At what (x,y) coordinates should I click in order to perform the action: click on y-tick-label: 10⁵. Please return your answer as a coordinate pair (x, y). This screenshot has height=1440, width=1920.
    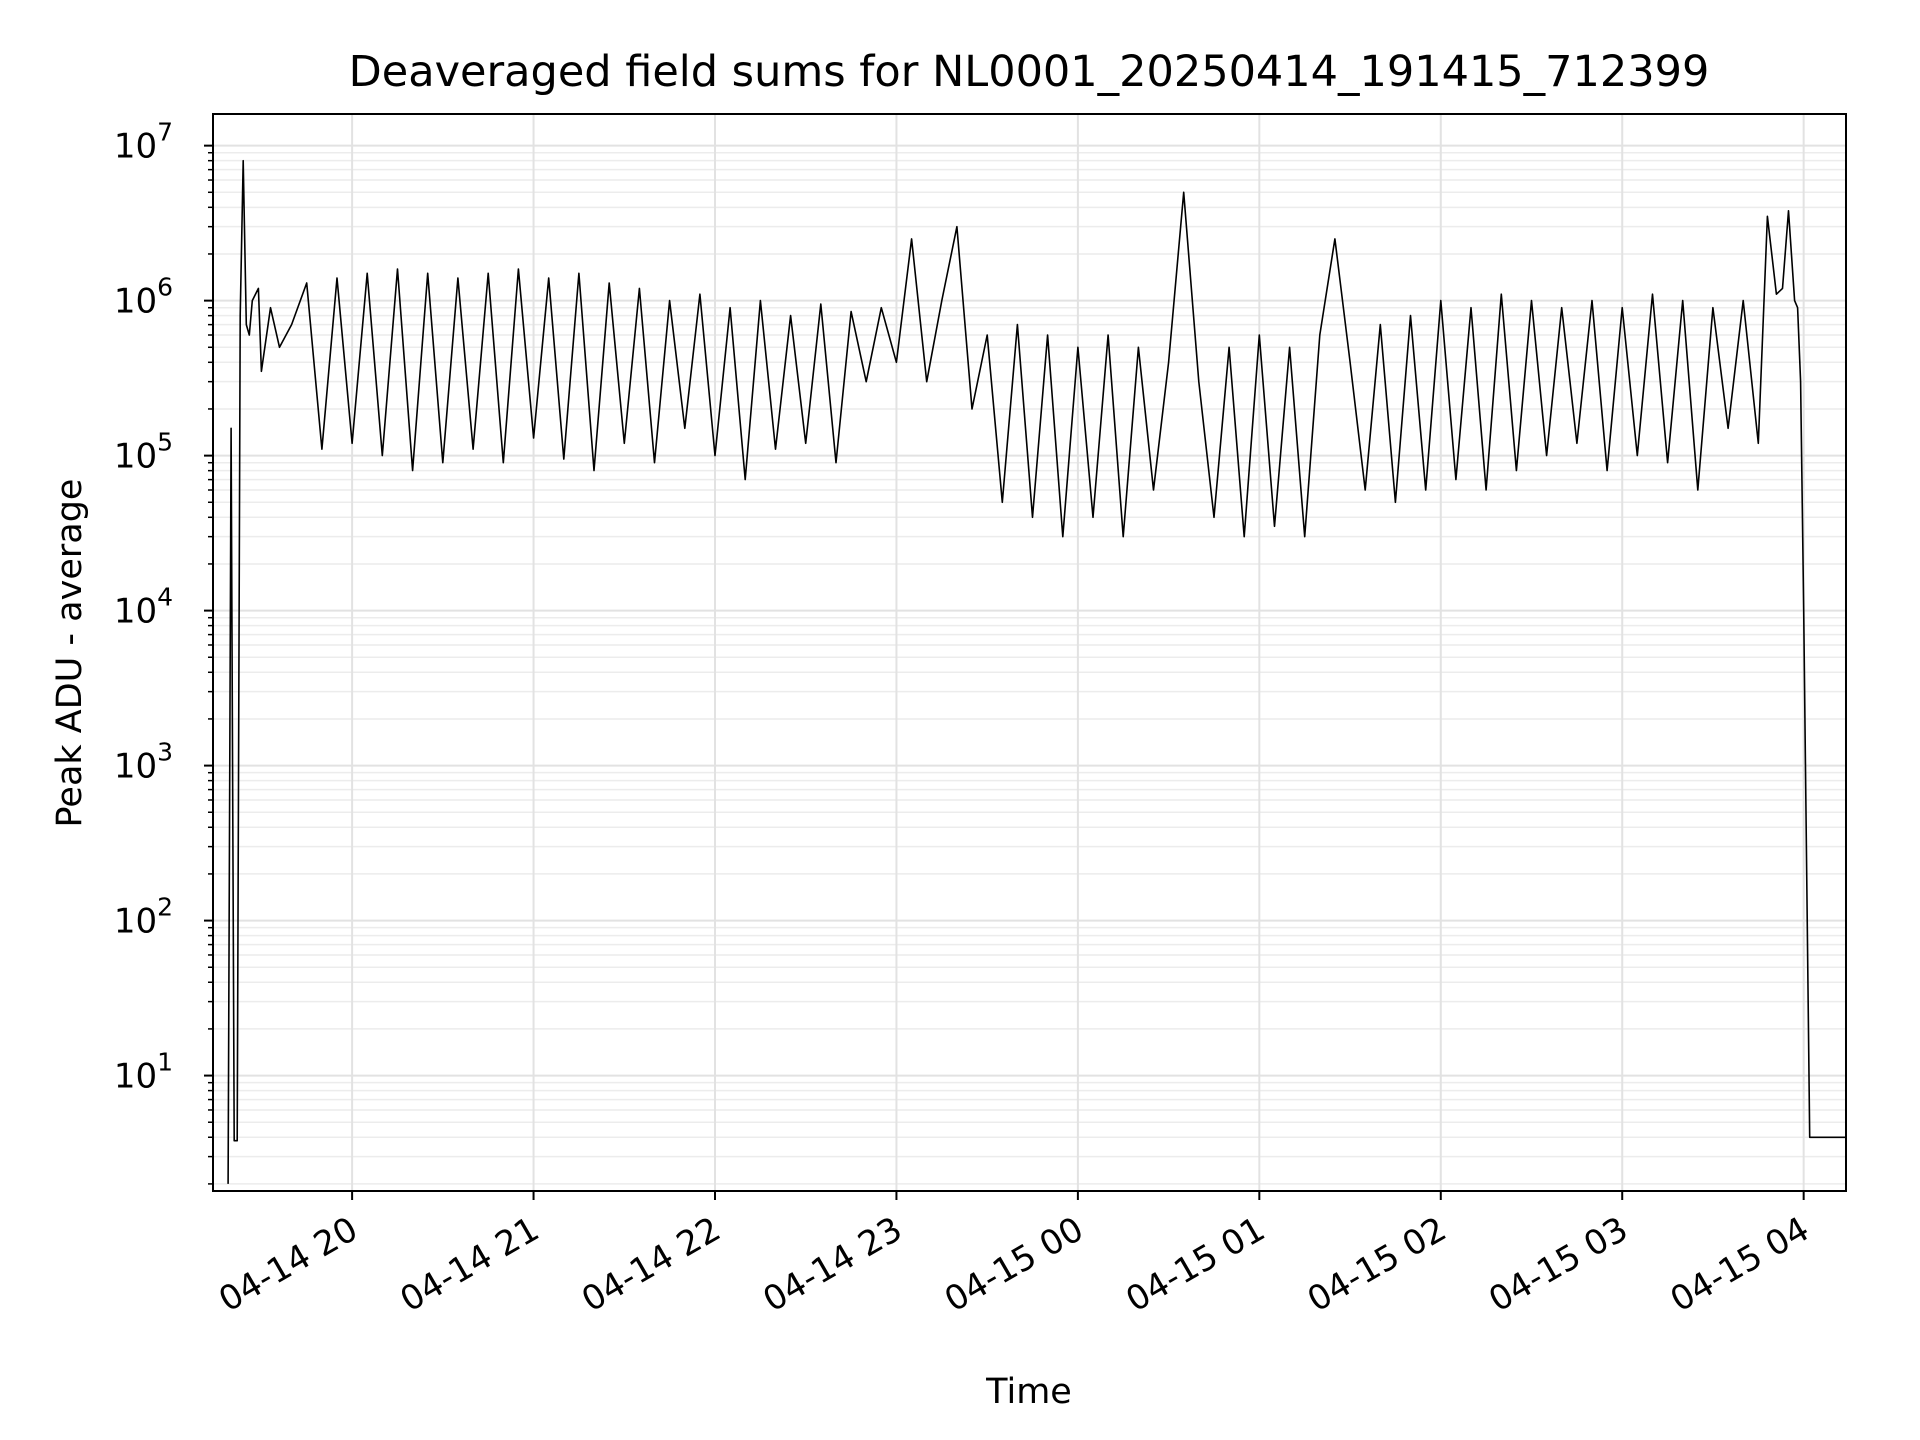
    Looking at the image, I should click on (143, 452).